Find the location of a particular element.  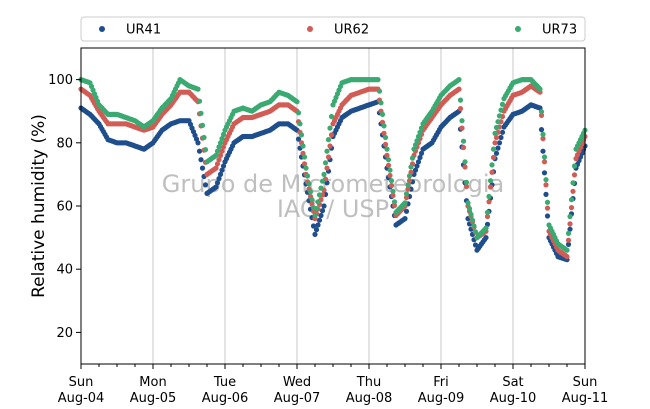

x-tick-label-day: Fri is located at coordinates (441, 382).